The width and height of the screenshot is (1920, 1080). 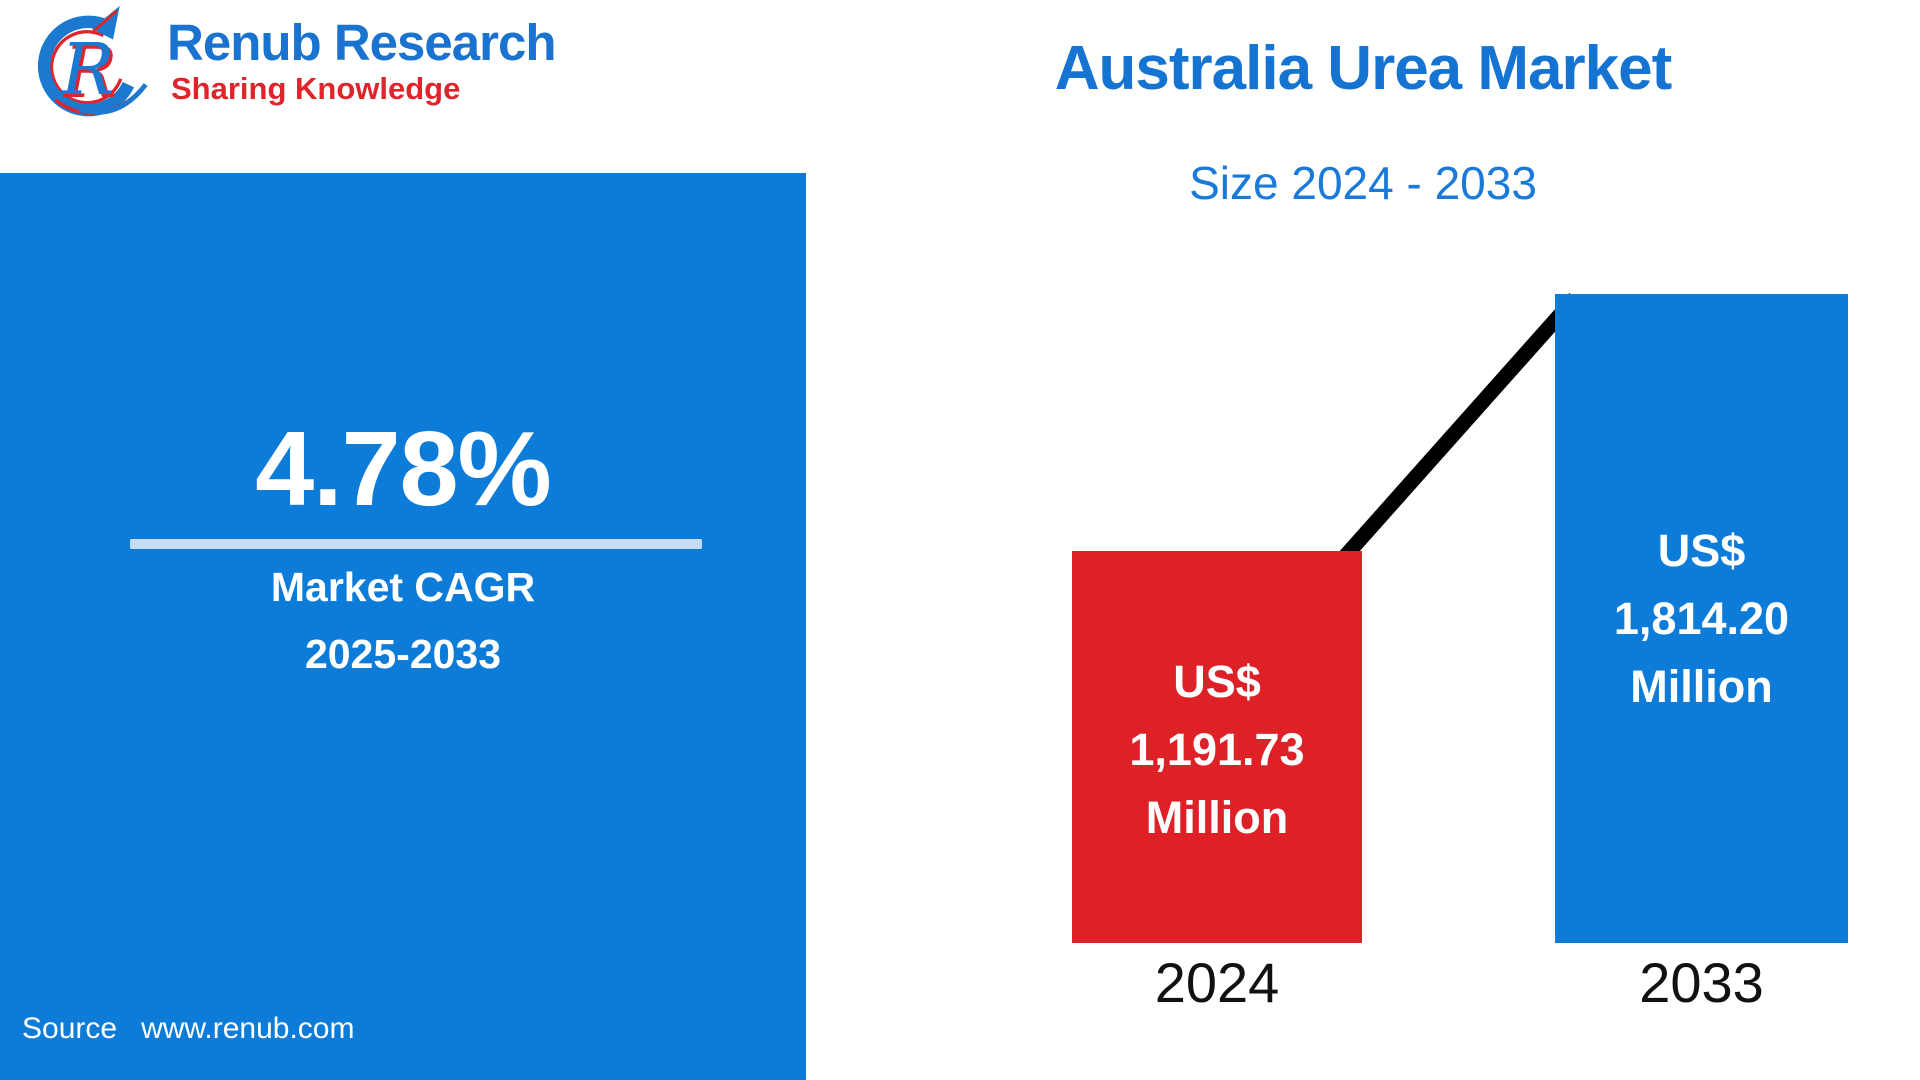 What do you see at coordinates (1217, 982) in the screenshot?
I see `axis-label-2024: 2024` at bounding box center [1217, 982].